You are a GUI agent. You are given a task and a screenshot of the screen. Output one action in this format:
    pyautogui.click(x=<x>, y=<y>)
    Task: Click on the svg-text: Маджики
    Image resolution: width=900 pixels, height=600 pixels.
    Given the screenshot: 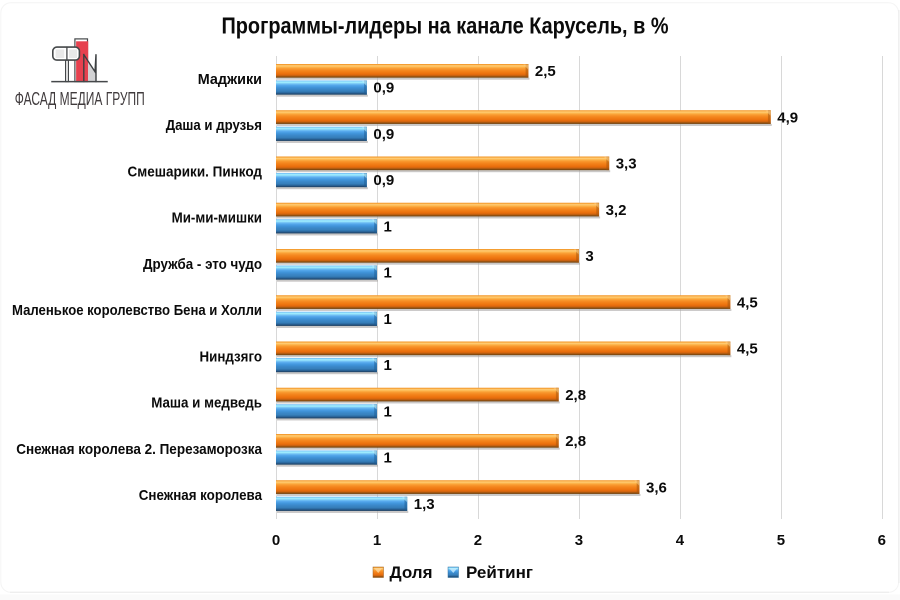 What is the action you would take?
    pyautogui.click(x=230, y=79)
    